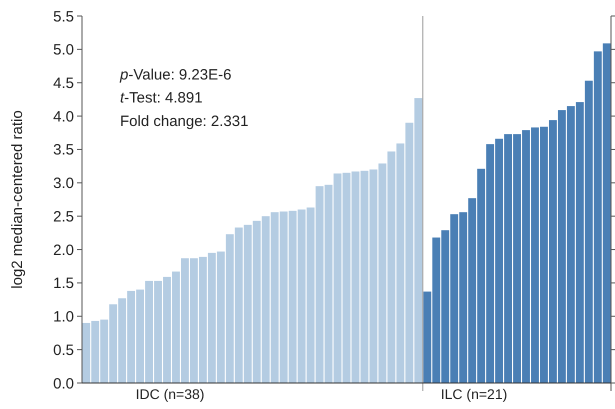  I want to click on annotation: Fold change: 2.331, so click(184, 121).